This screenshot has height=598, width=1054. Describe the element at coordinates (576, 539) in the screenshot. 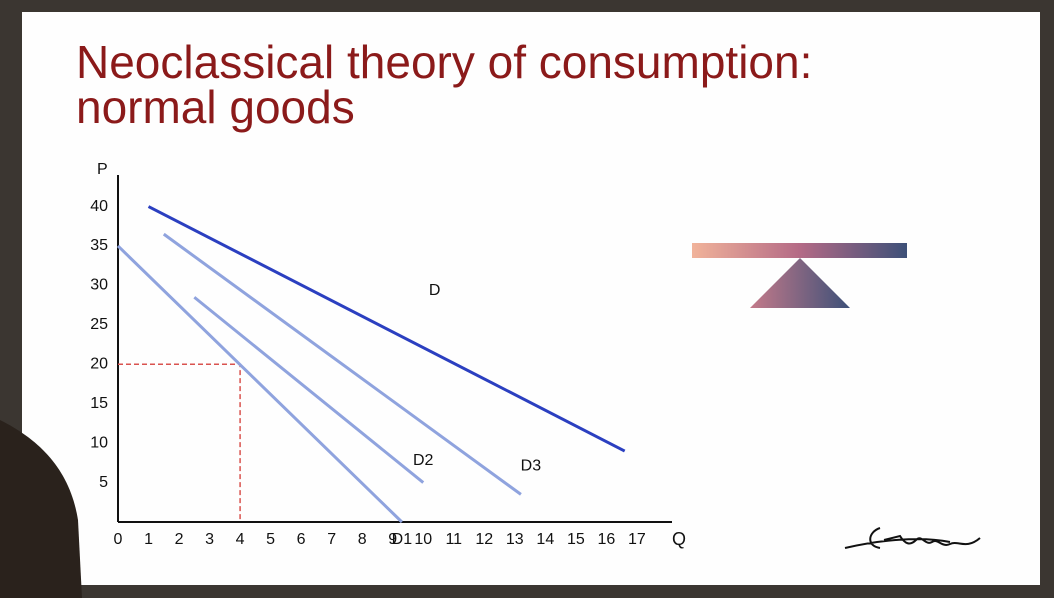

I see `x-tick-label: 15` at that location.